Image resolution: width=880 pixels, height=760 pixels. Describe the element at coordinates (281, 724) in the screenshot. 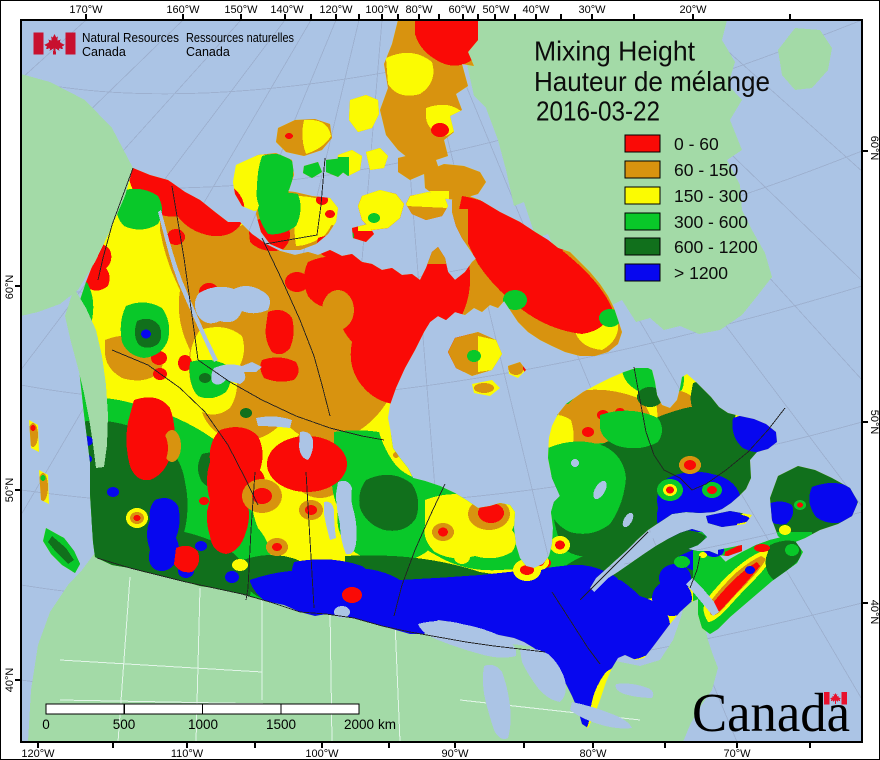

I see `svg-text: 1500` at that location.